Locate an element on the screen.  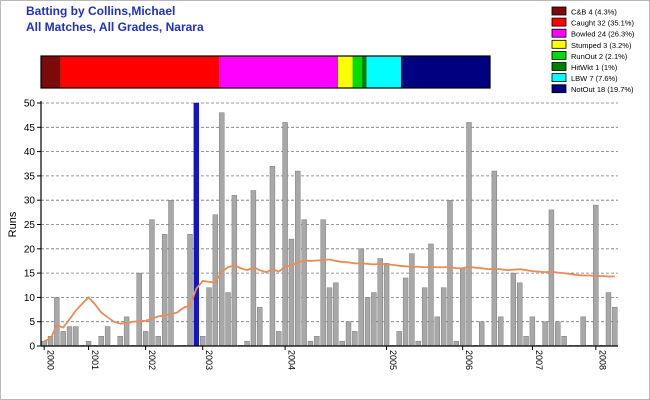
y-tick-label-1: 5 is located at coordinates (32, 322).